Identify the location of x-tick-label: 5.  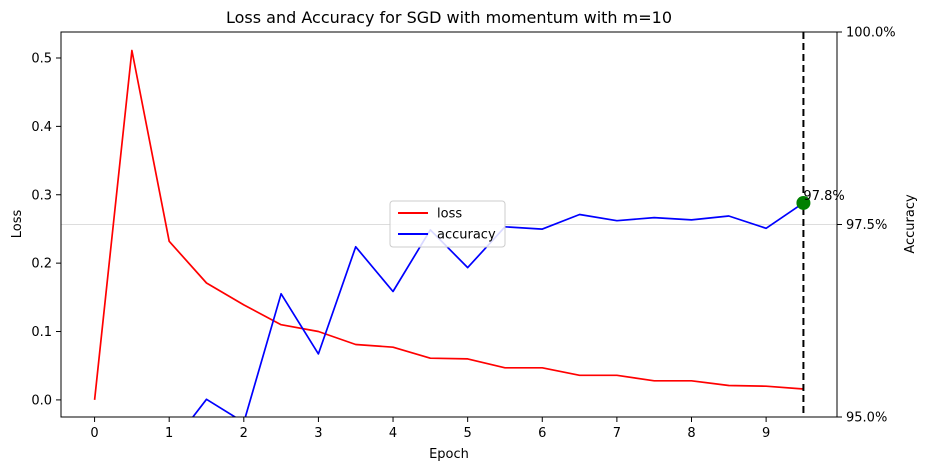
(468, 433).